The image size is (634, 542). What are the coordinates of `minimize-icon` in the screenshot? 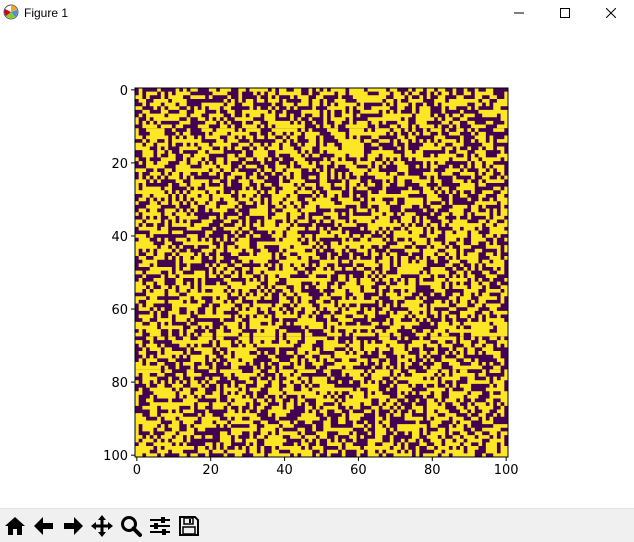 It's located at (519, 13).